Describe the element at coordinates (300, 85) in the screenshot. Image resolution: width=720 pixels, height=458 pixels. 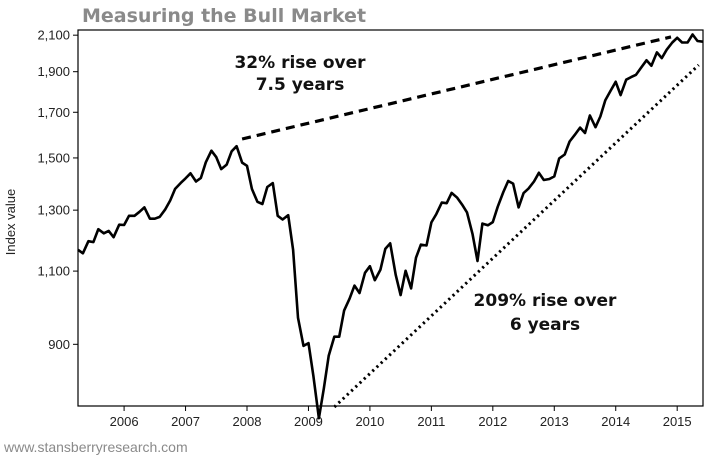
I see `annotation-1-line-2: 7.5 years` at that location.